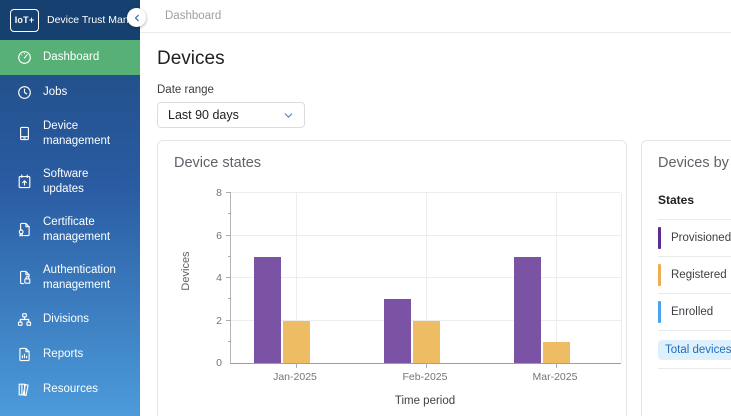  What do you see at coordinates (219, 363) in the screenshot?
I see `y-tick-label: 0` at bounding box center [219, 363].